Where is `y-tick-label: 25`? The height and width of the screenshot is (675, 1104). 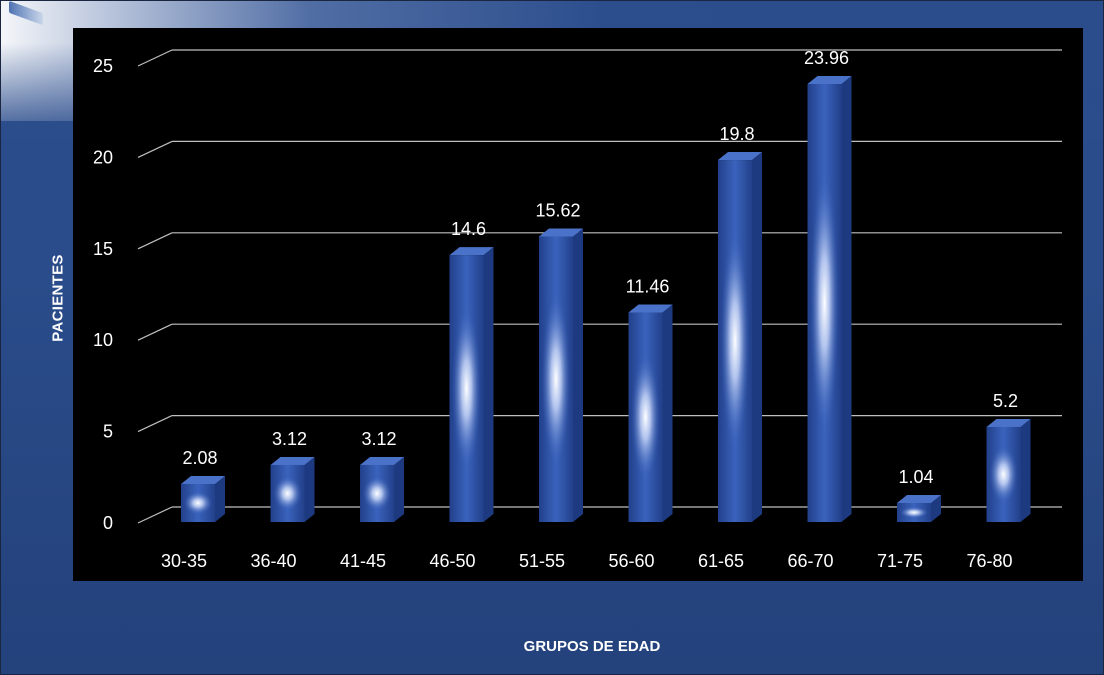 y-tick-label: 25 is located at coordinates (103, 66).